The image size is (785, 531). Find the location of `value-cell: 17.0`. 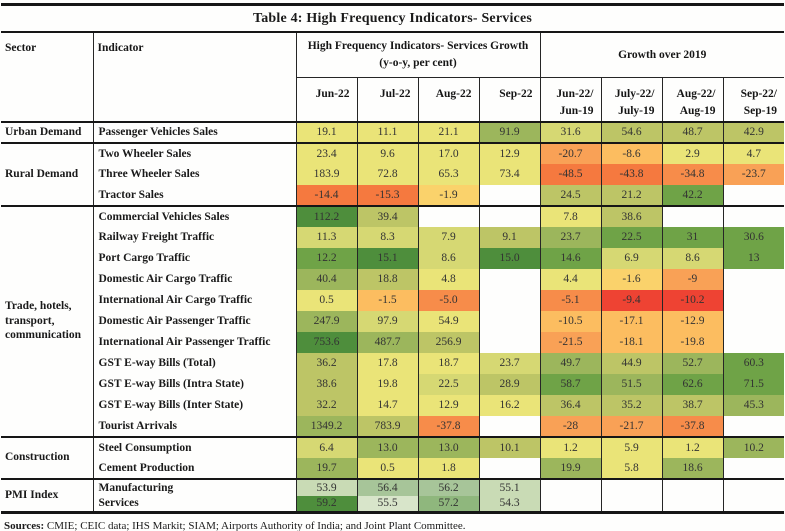

value-cell: 17.0 is located at coordinates (449, 152).